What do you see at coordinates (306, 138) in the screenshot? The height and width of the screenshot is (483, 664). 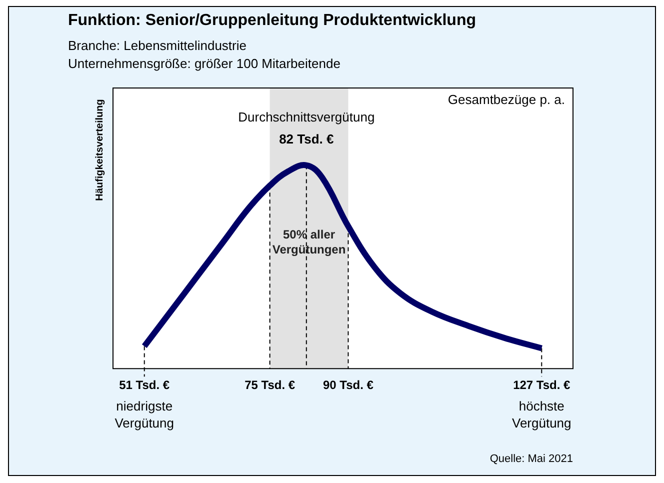 I see `annotation: 82 Tsd. €` at bounding box center [306, 138].